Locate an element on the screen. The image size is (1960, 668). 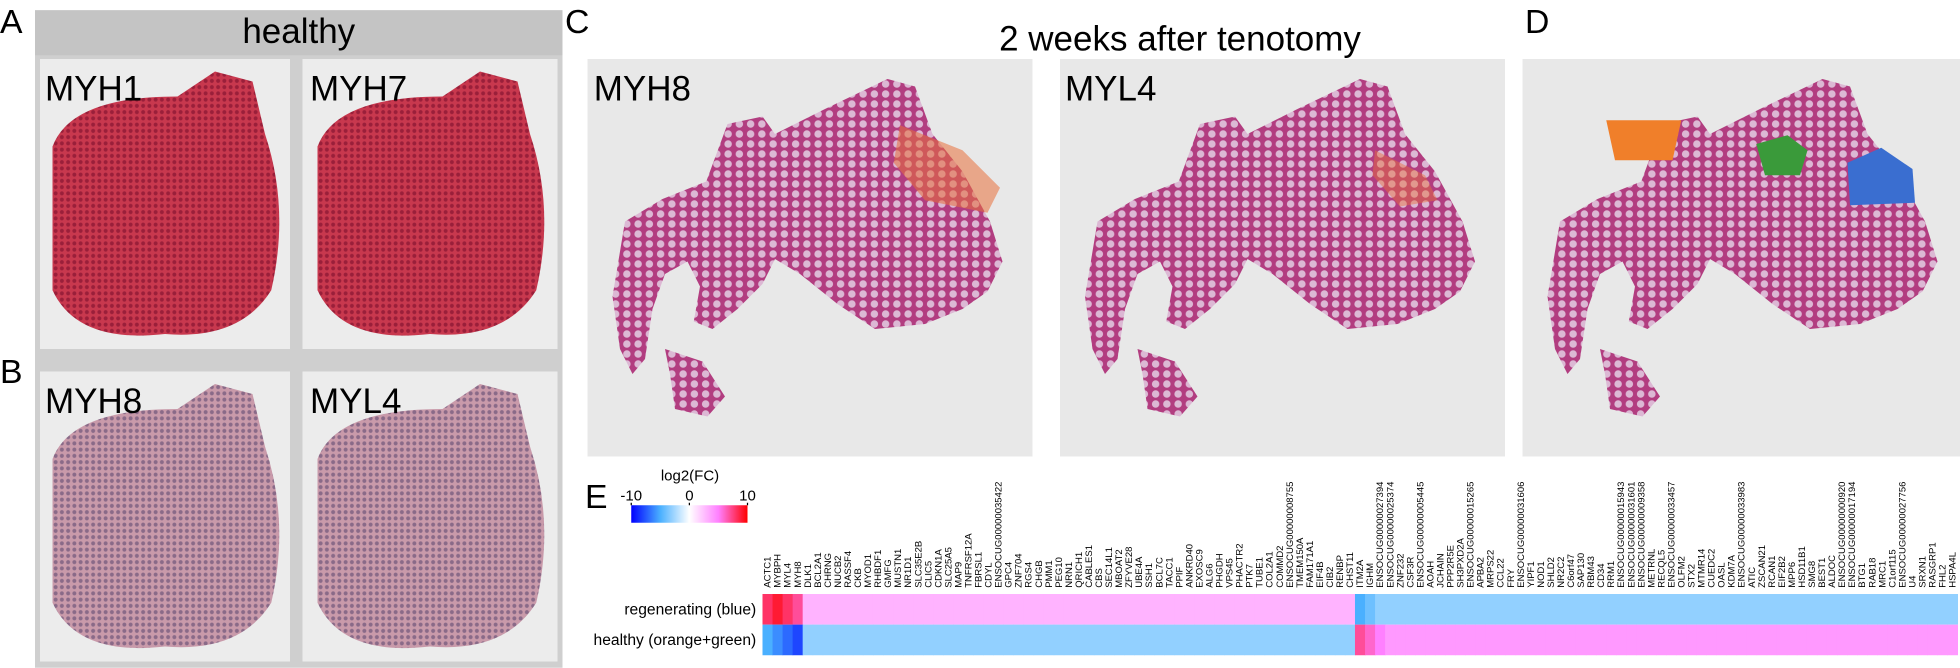
image-label: MYH8 is located at coordinates (642, 88).